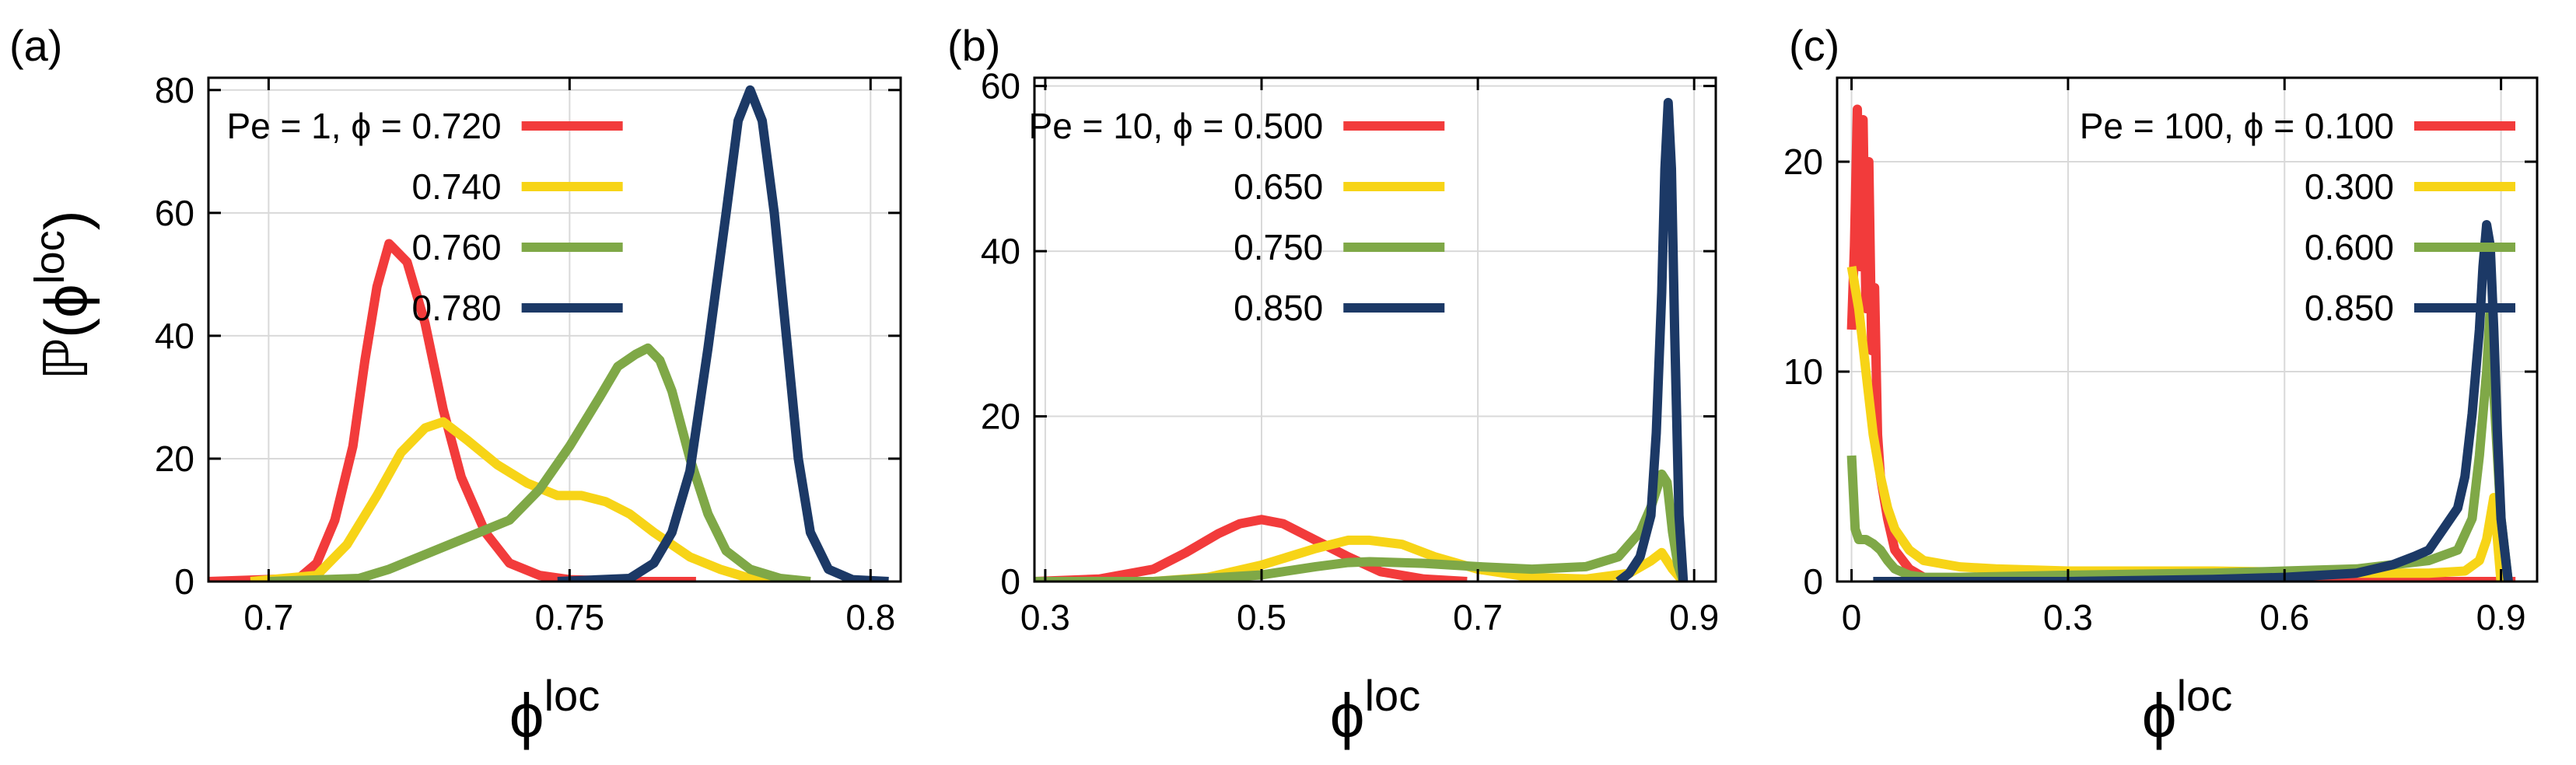  Describe the element at coordinates (1251, 549) in the screenshot. I see `series-line-0.500` at that location.